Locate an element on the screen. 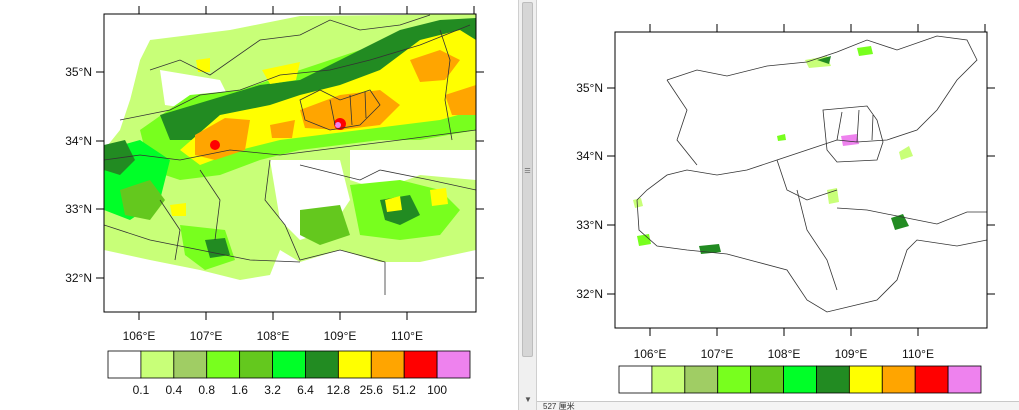 The image size is (1019, 410). right-lon-label-109: 109°E is located at coordinates (851, 354).